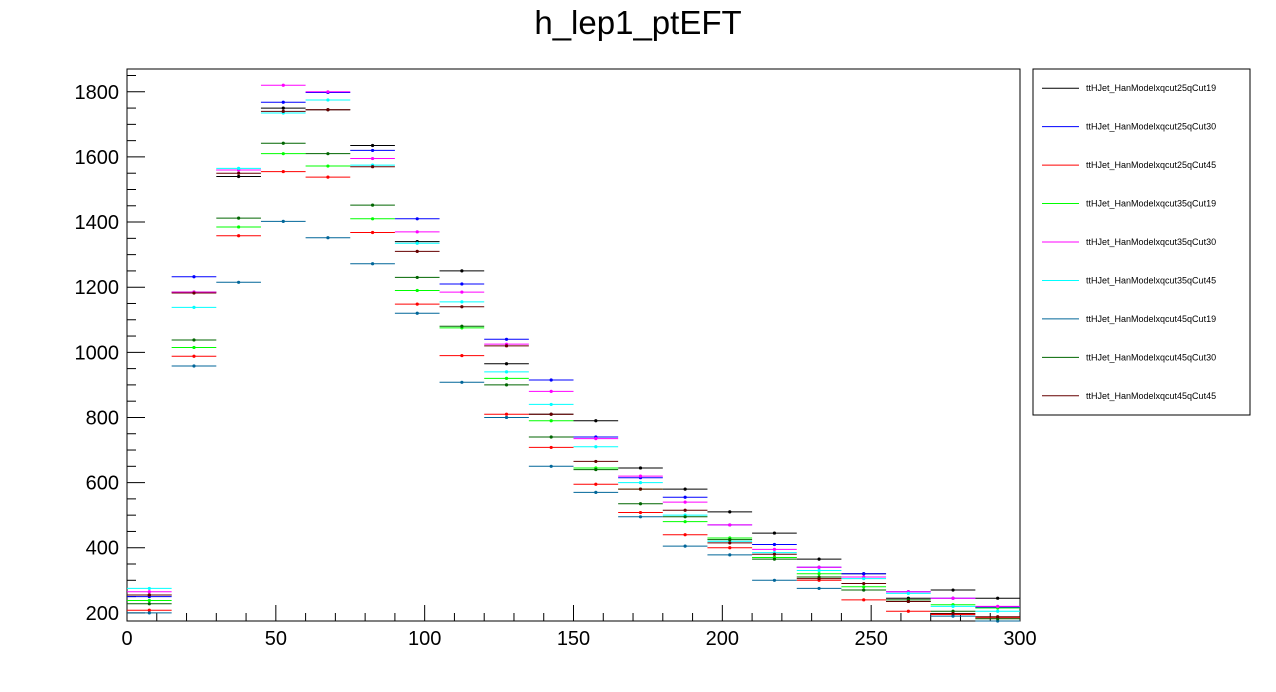 The width and height of the screenshot is (1276, 692). Describe the element at coordinates (1151, 165) in the screenshot. I see `legend-label: ttHJet_HanModelxqcut25qCut45` at that location.